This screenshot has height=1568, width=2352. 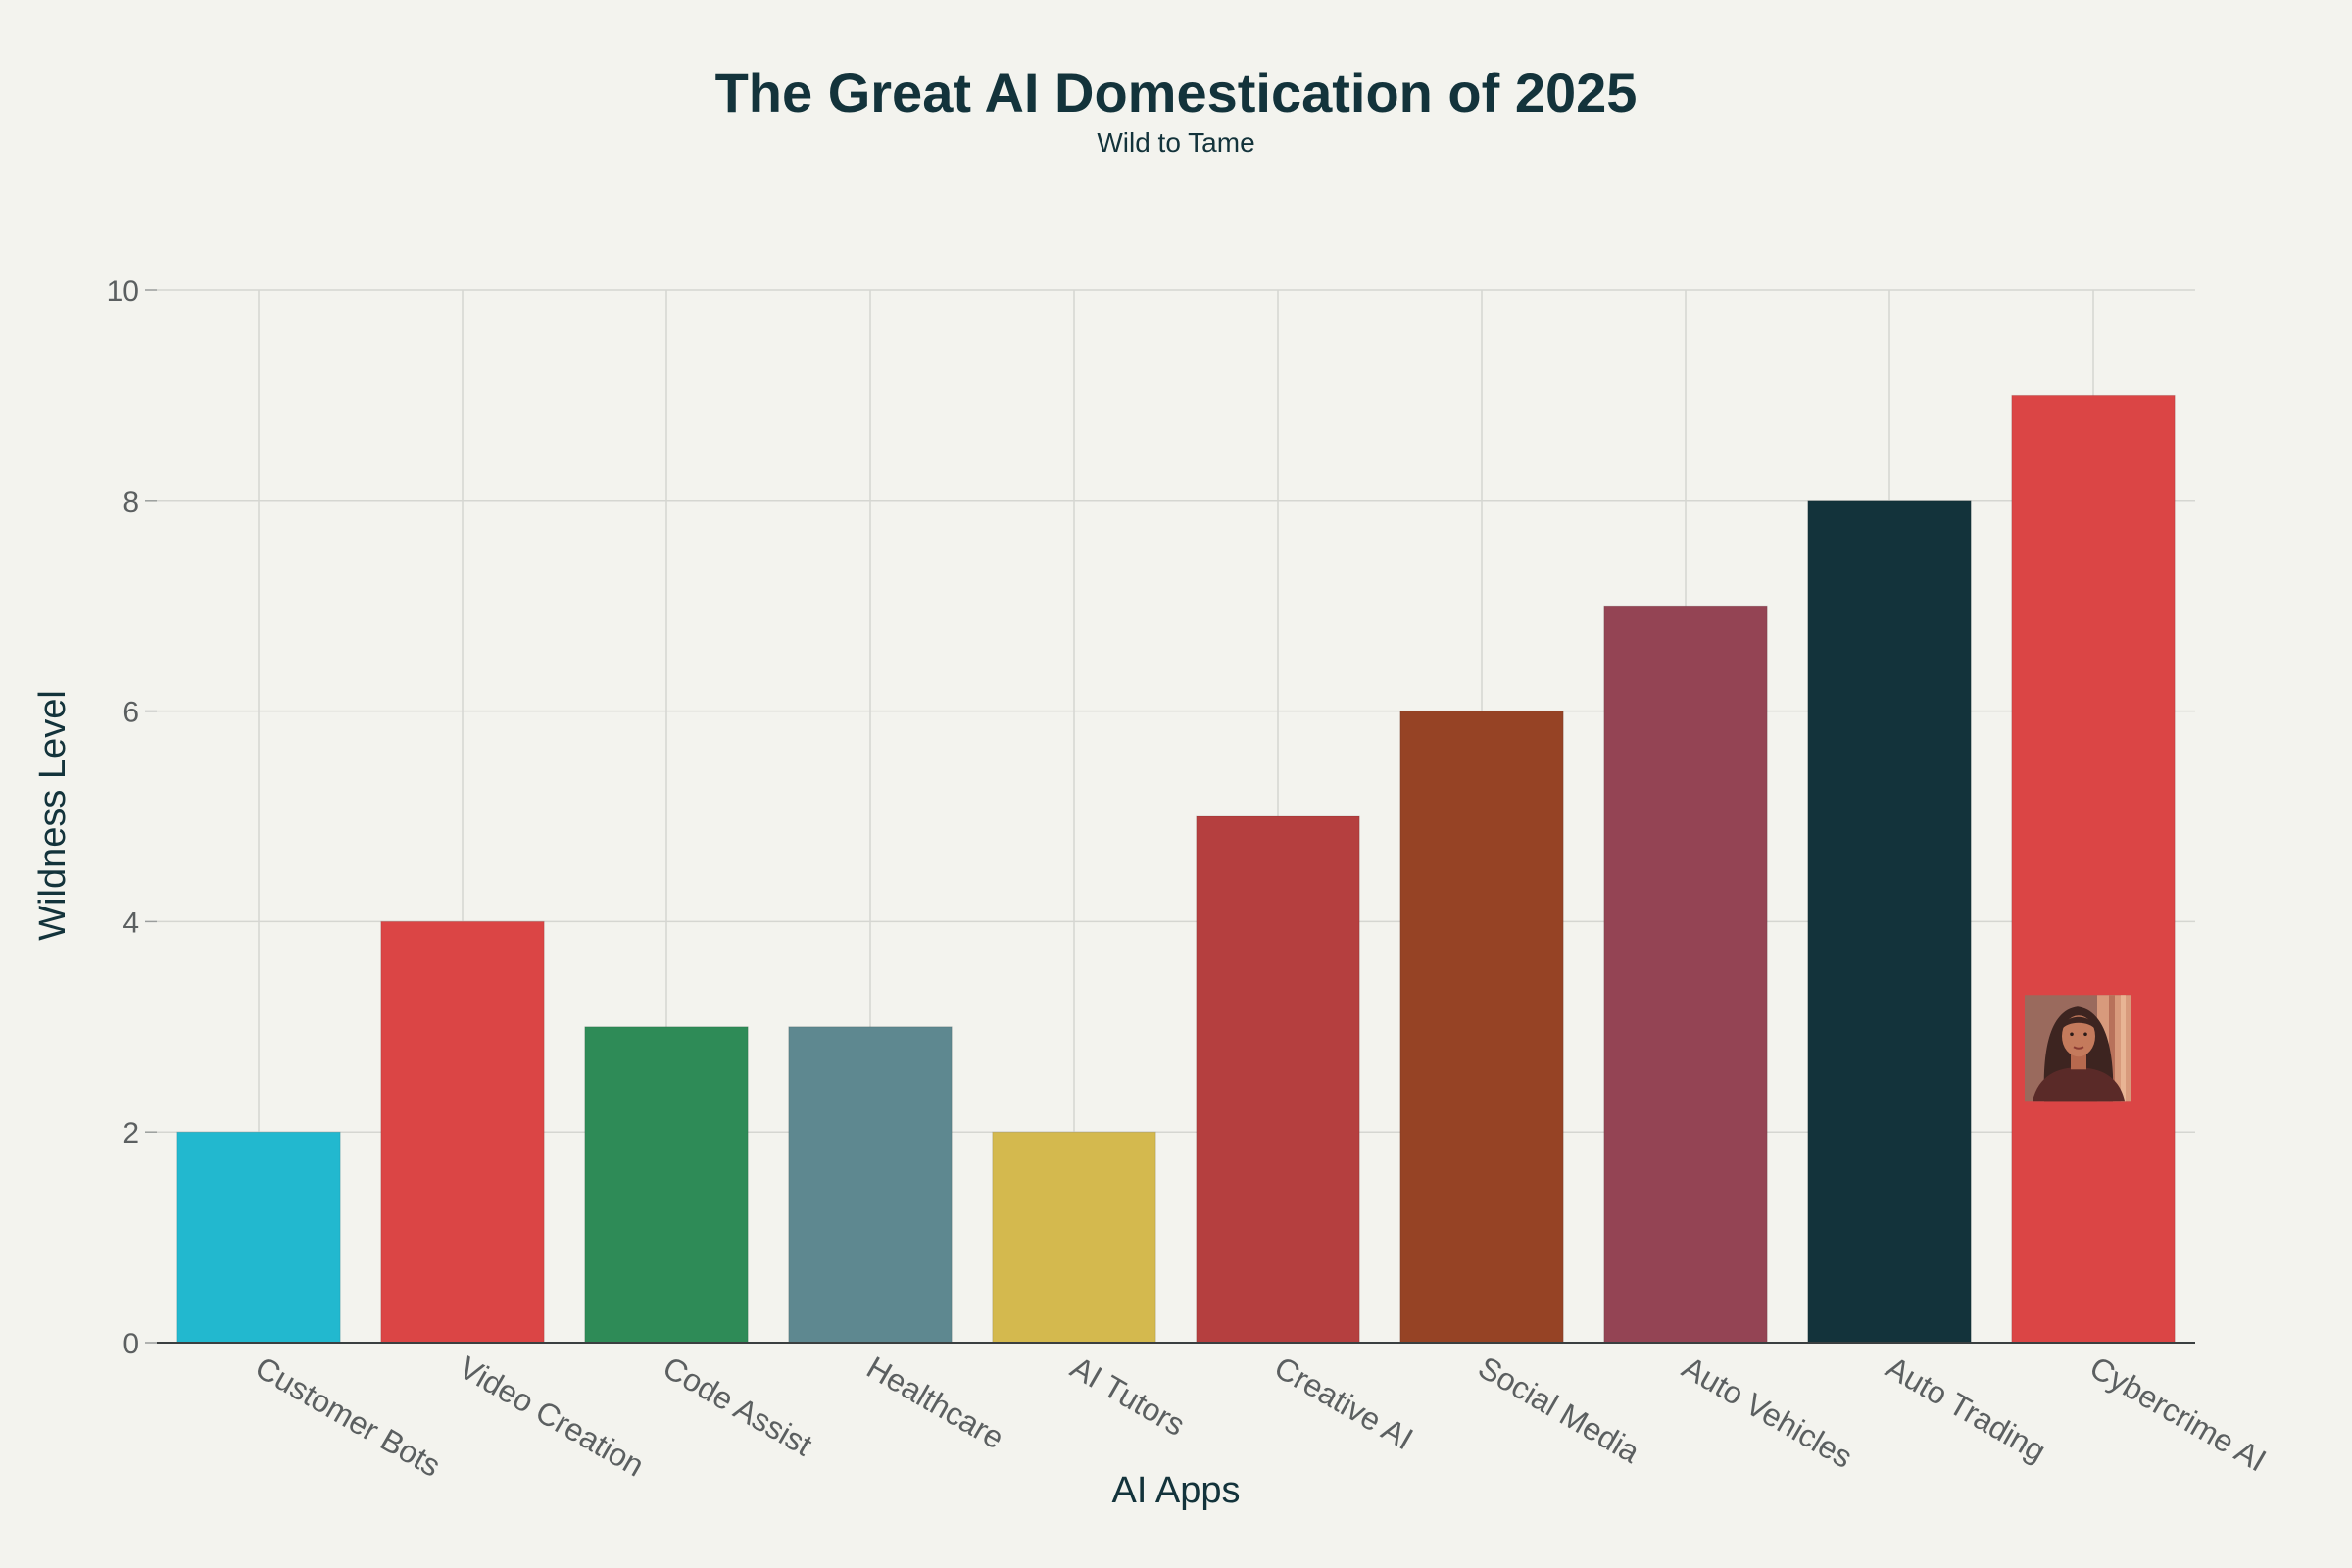 I want to click on portrait-neck, so click(x=2078, y=1061).